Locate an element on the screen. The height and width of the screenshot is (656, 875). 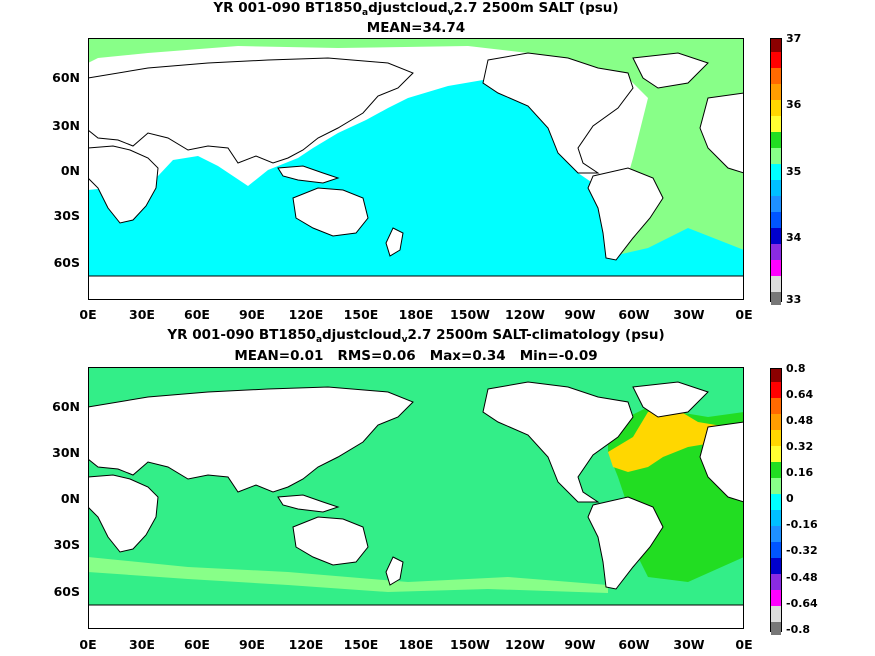
colorbar-anomaly is located at coordinates (776, 501).